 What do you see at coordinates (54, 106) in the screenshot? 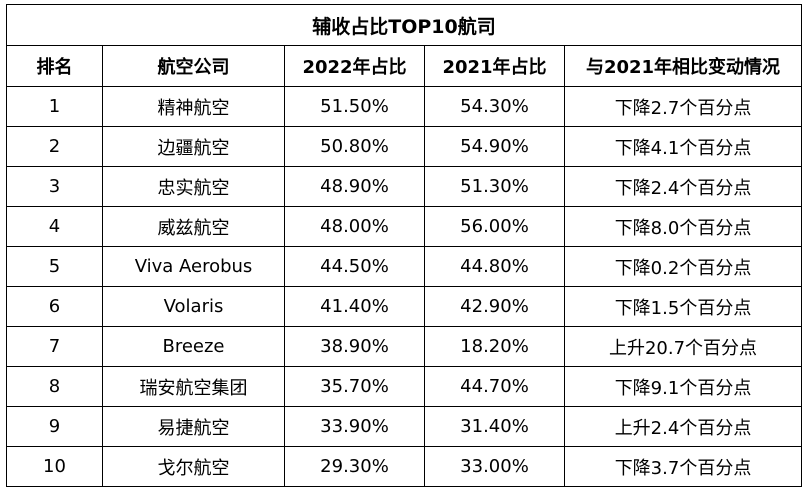
I see `rank-cell: 1` at bounding box center [54, 106].